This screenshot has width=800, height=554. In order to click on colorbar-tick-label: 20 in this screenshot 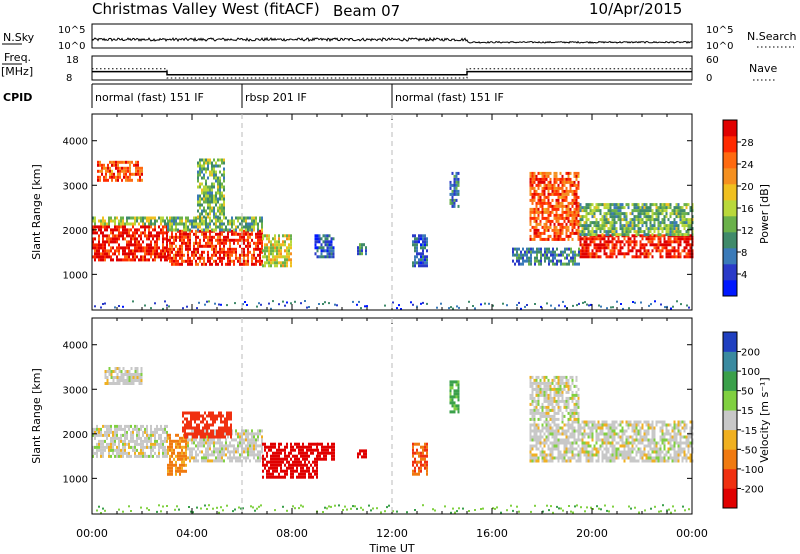, I will do `click(747, 187)`.